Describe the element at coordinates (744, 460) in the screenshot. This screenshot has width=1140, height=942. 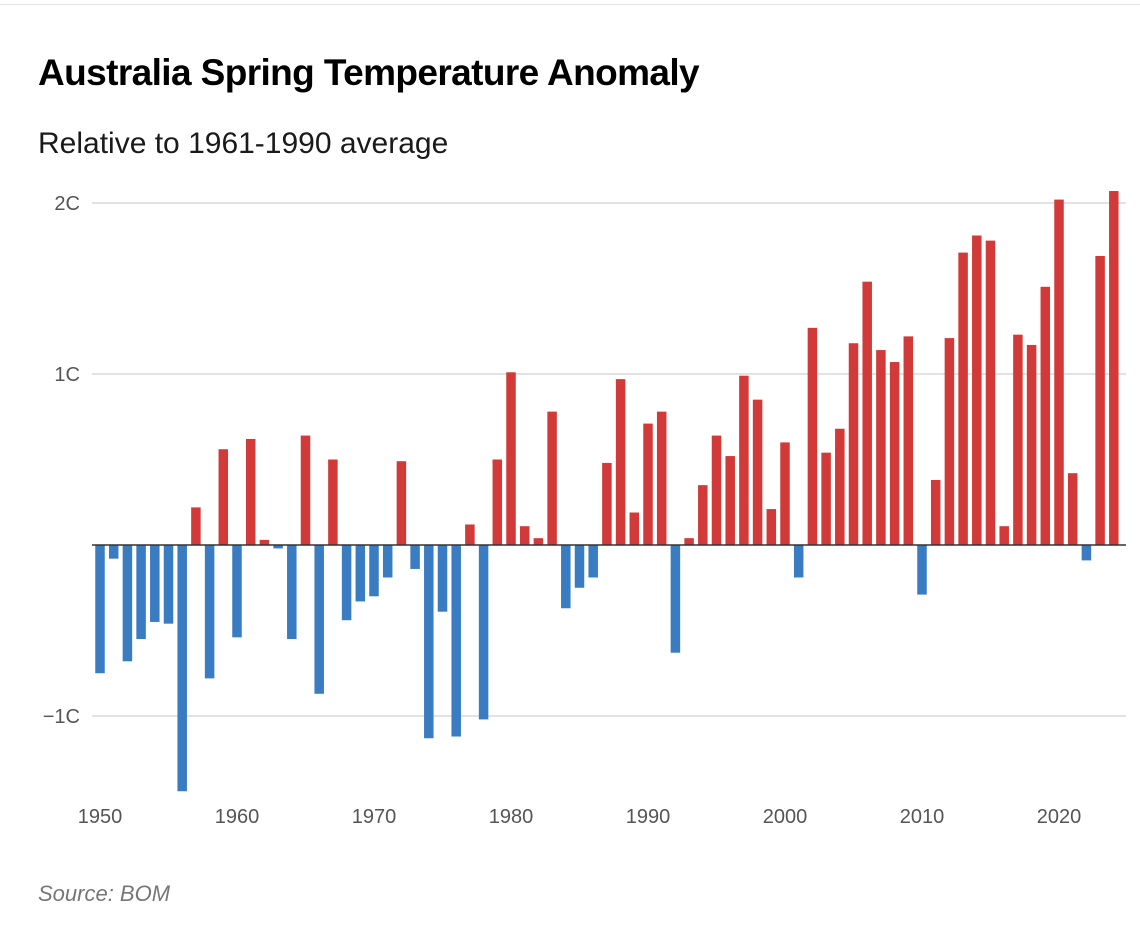
I see `bar-1997` at that location.